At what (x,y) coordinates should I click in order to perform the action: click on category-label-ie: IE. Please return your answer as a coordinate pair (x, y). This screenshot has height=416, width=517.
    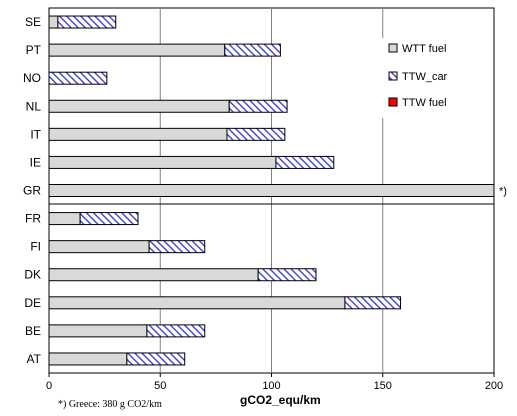
    Looking at the image, I should click on (35, 162).